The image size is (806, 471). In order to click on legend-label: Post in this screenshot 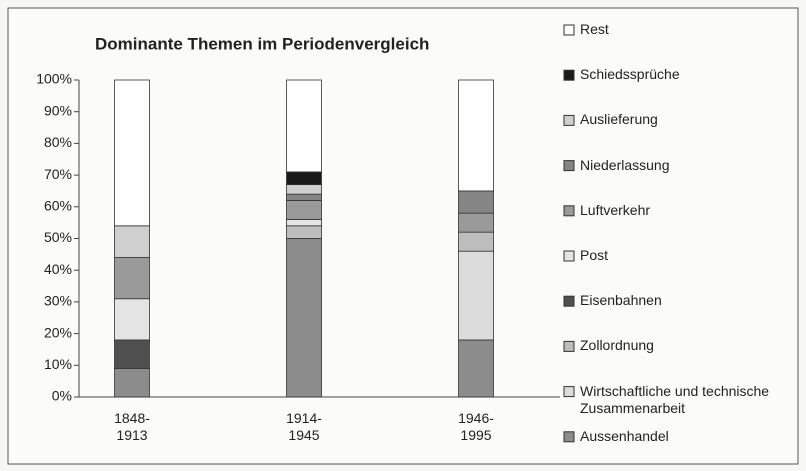, I will do `click(594, 255)`.